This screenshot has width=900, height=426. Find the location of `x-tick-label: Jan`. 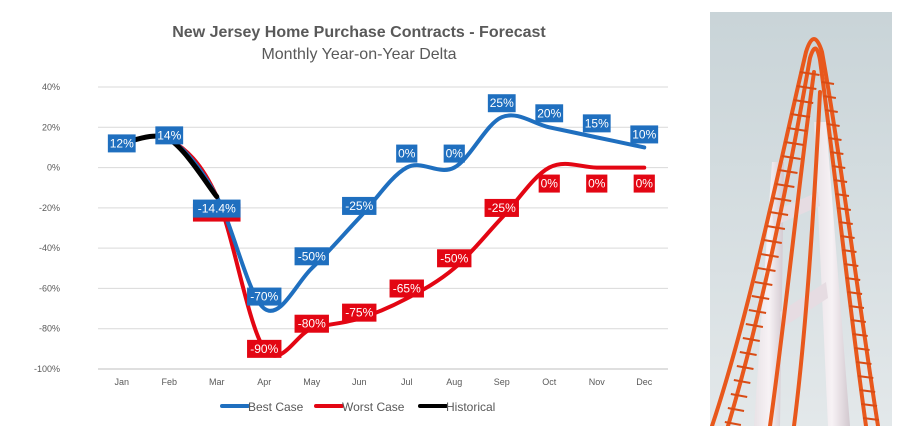

x-tick-label: Jan is located at coordinates (121, 382).